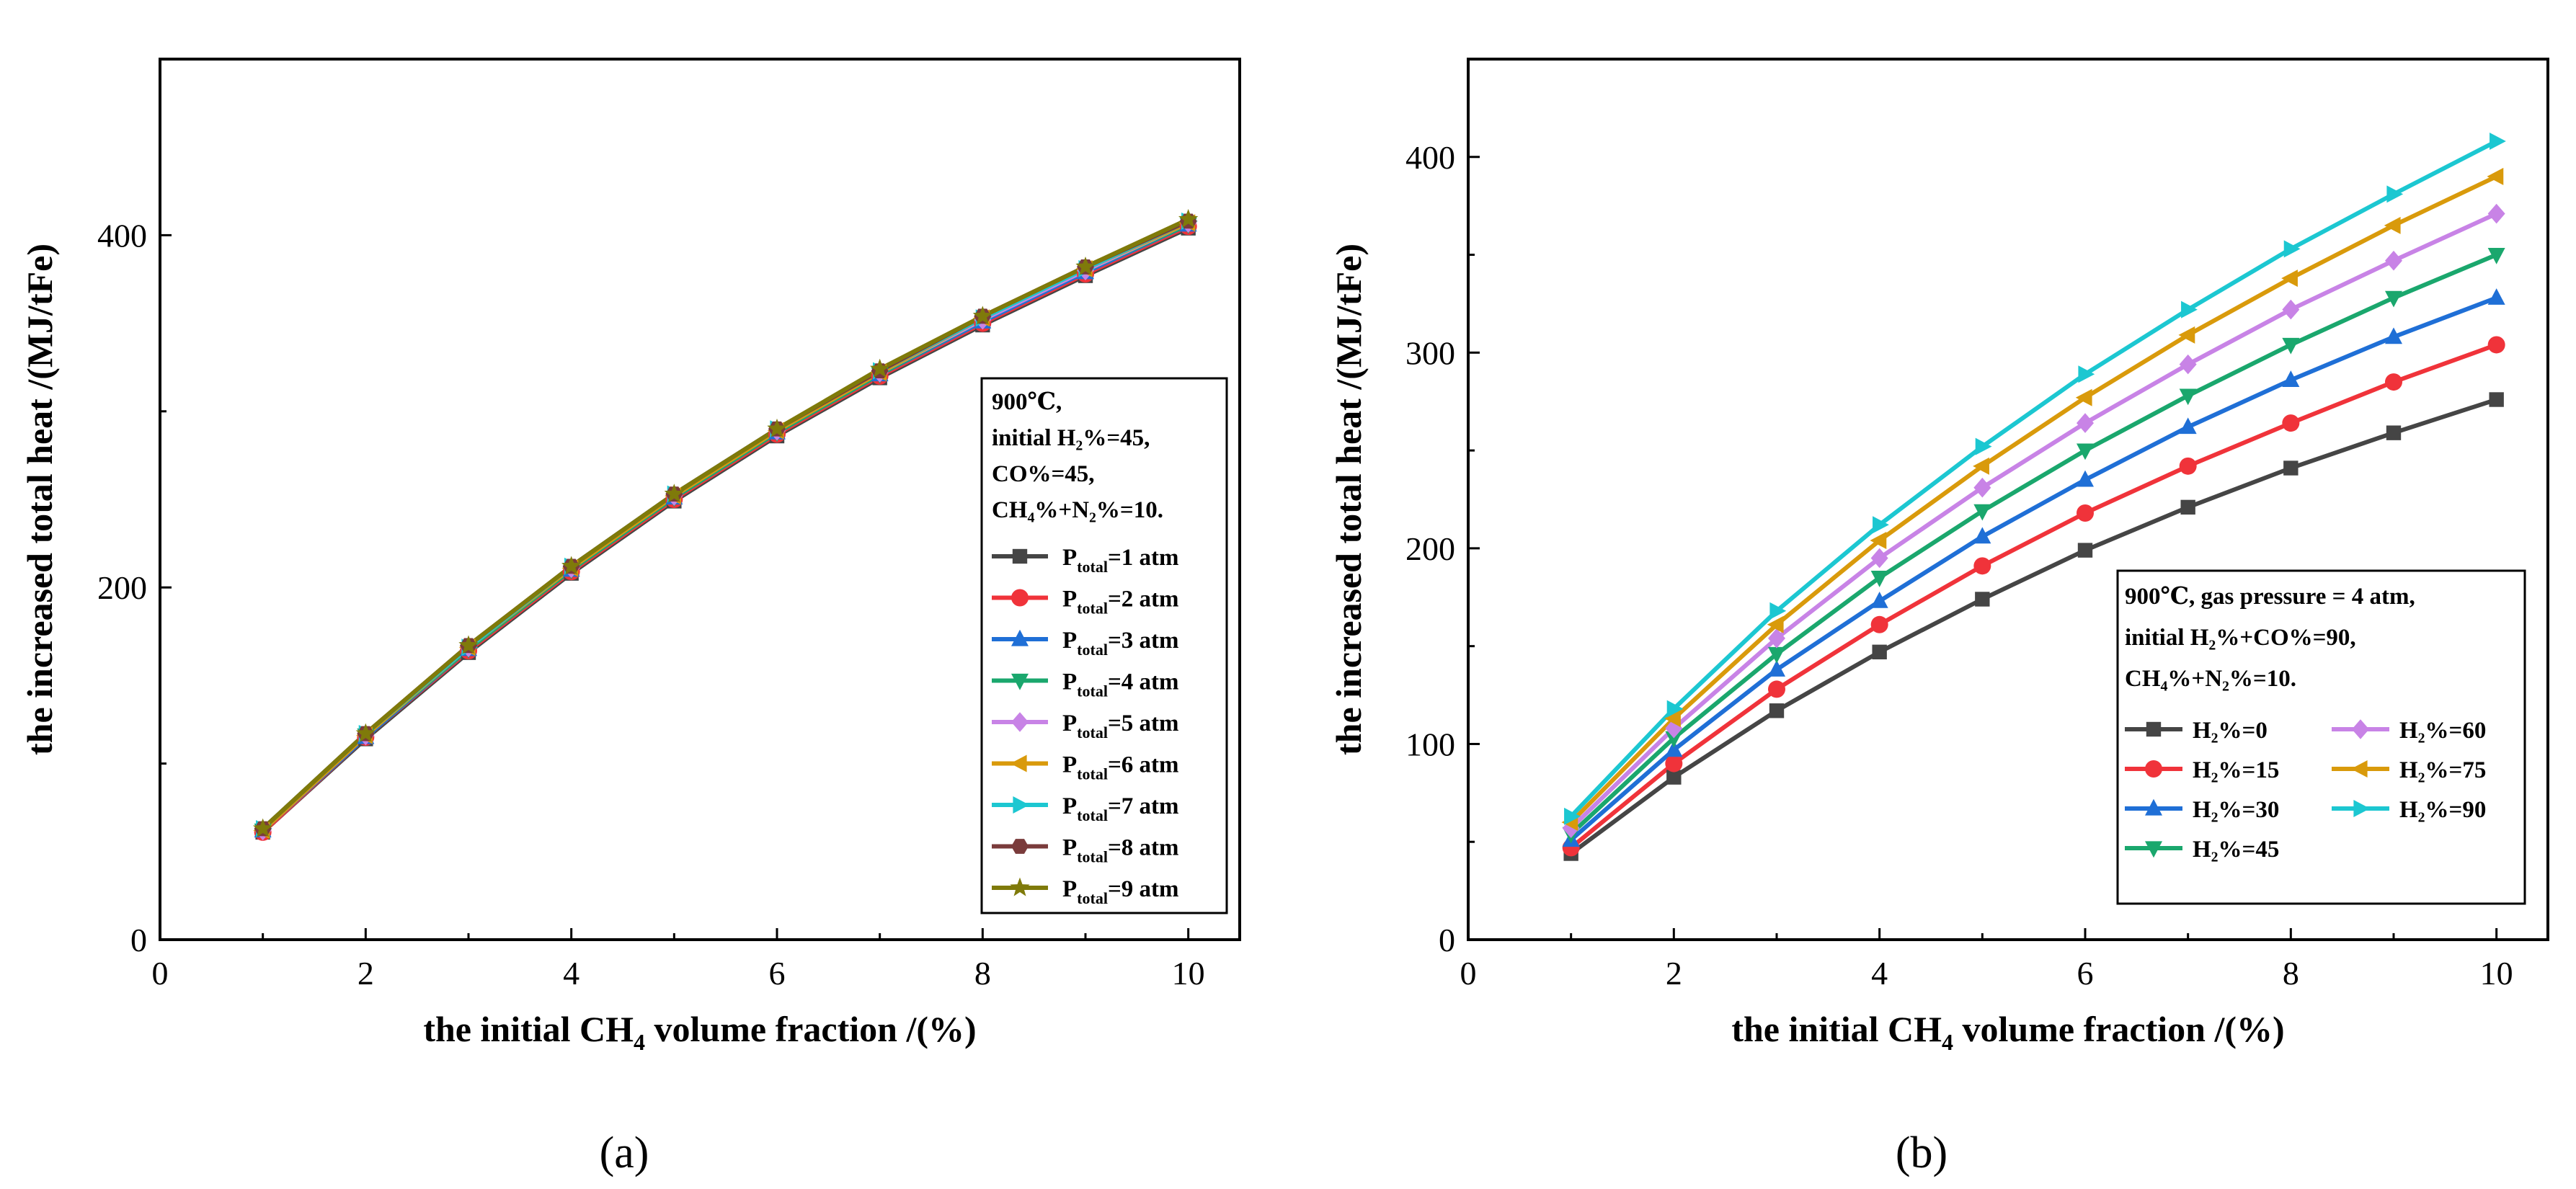  What do you see at coordinates (1071, 438) in the screenshot?
I see `legend-title-a-line2: initial H₂%=45,` at bounding box center [1071, 438].